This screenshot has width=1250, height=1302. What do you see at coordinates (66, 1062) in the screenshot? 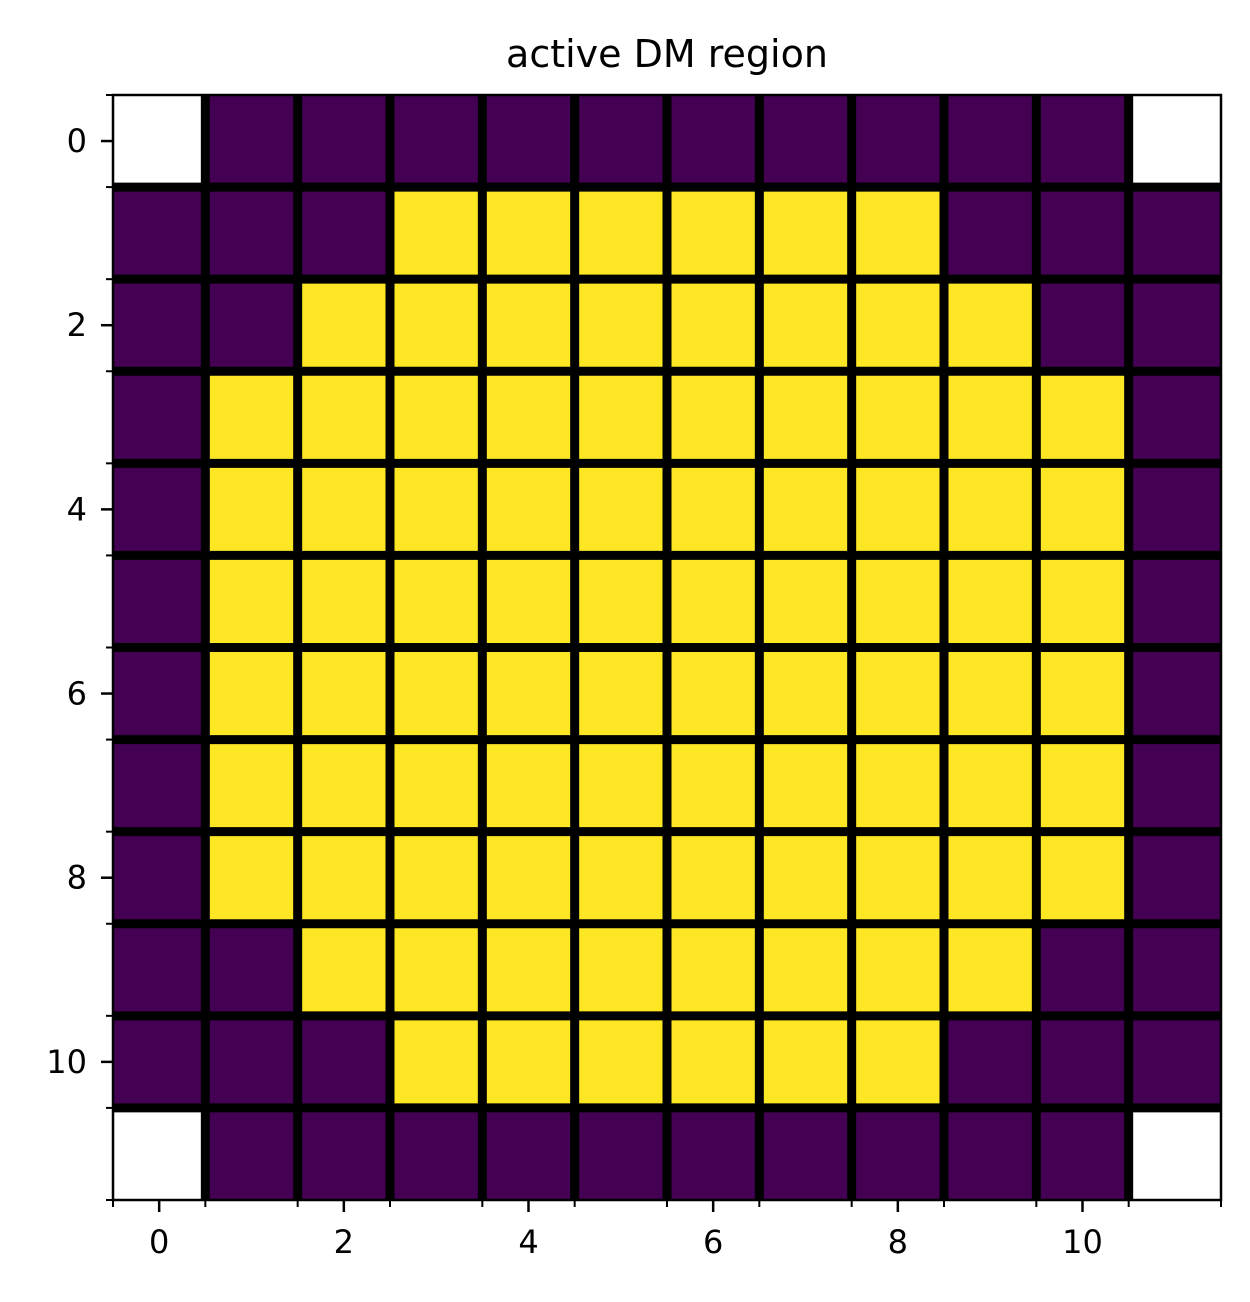
I see `y-tick-label: 10` at bounding box center [66, 1062].